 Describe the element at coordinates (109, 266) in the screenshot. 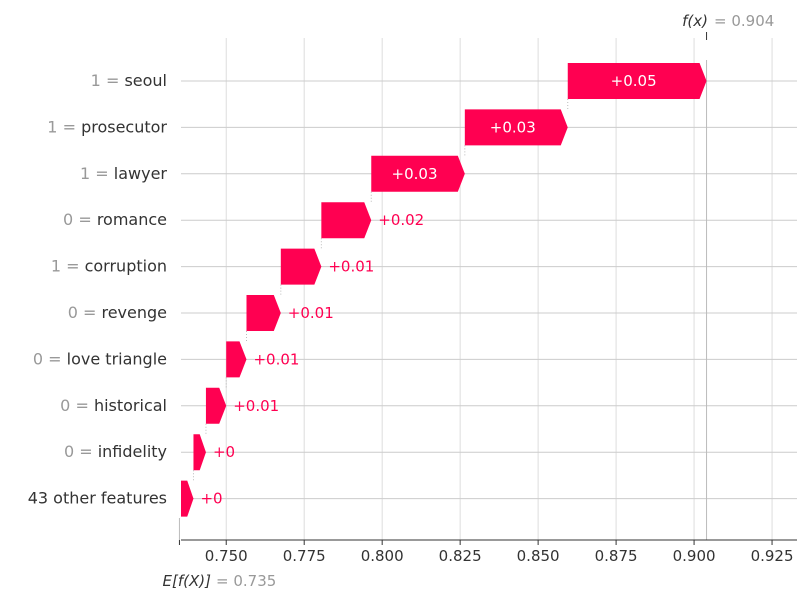

I see `feature-label: 1 = corruption` at that location.